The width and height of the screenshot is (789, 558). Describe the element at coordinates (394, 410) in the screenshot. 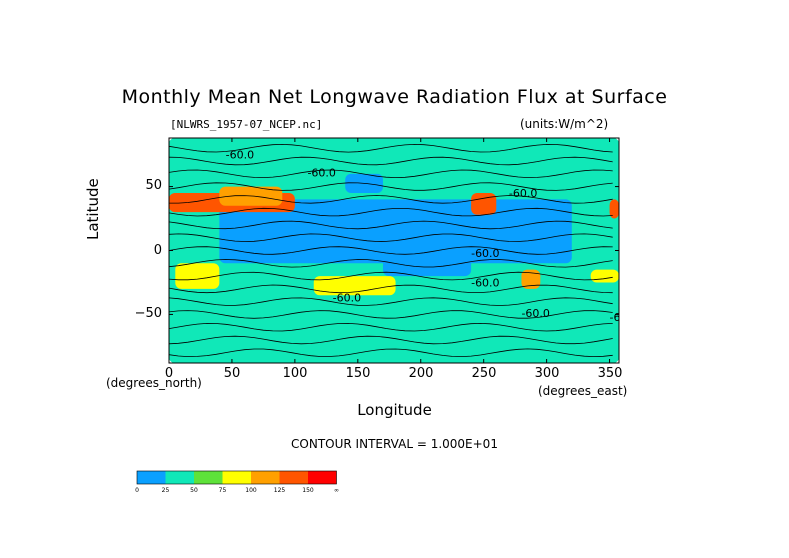

I see `x-axis-label: Longitude` at that location.